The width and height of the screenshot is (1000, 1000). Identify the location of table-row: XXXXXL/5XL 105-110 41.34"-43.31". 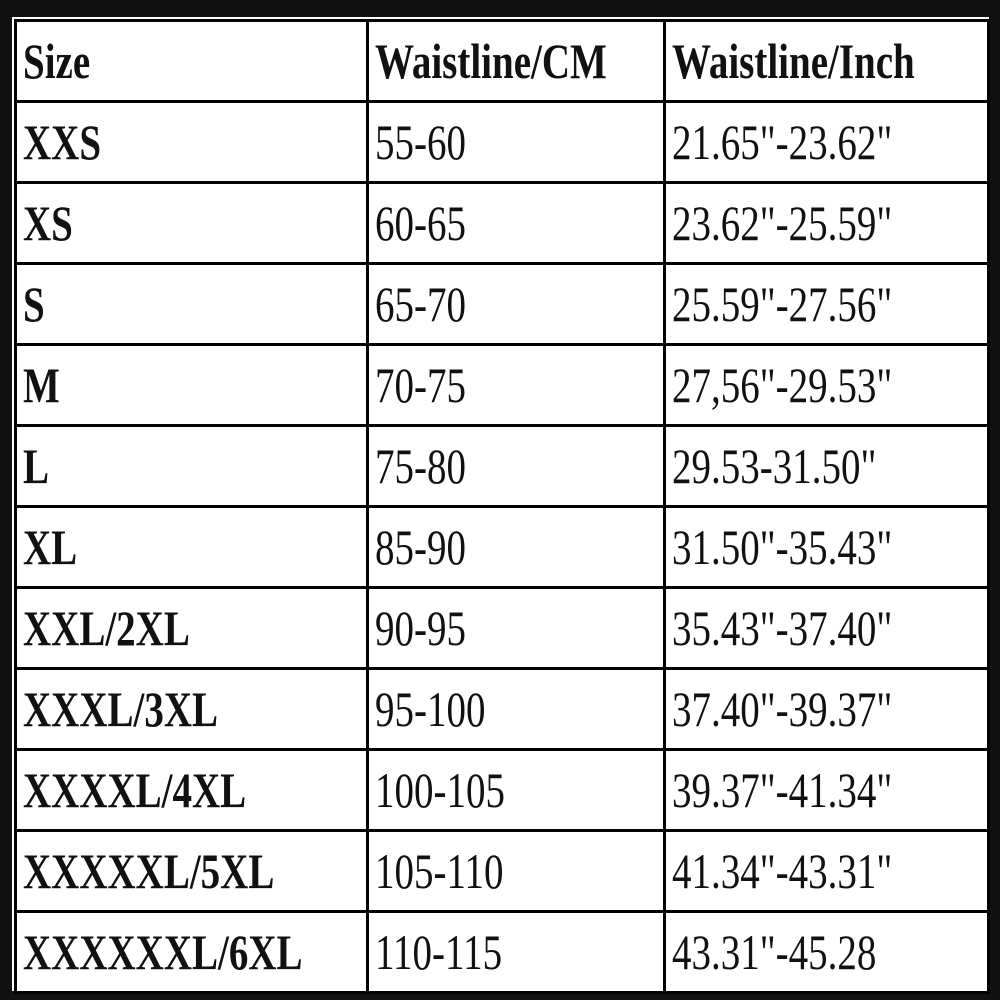
(502, 871).